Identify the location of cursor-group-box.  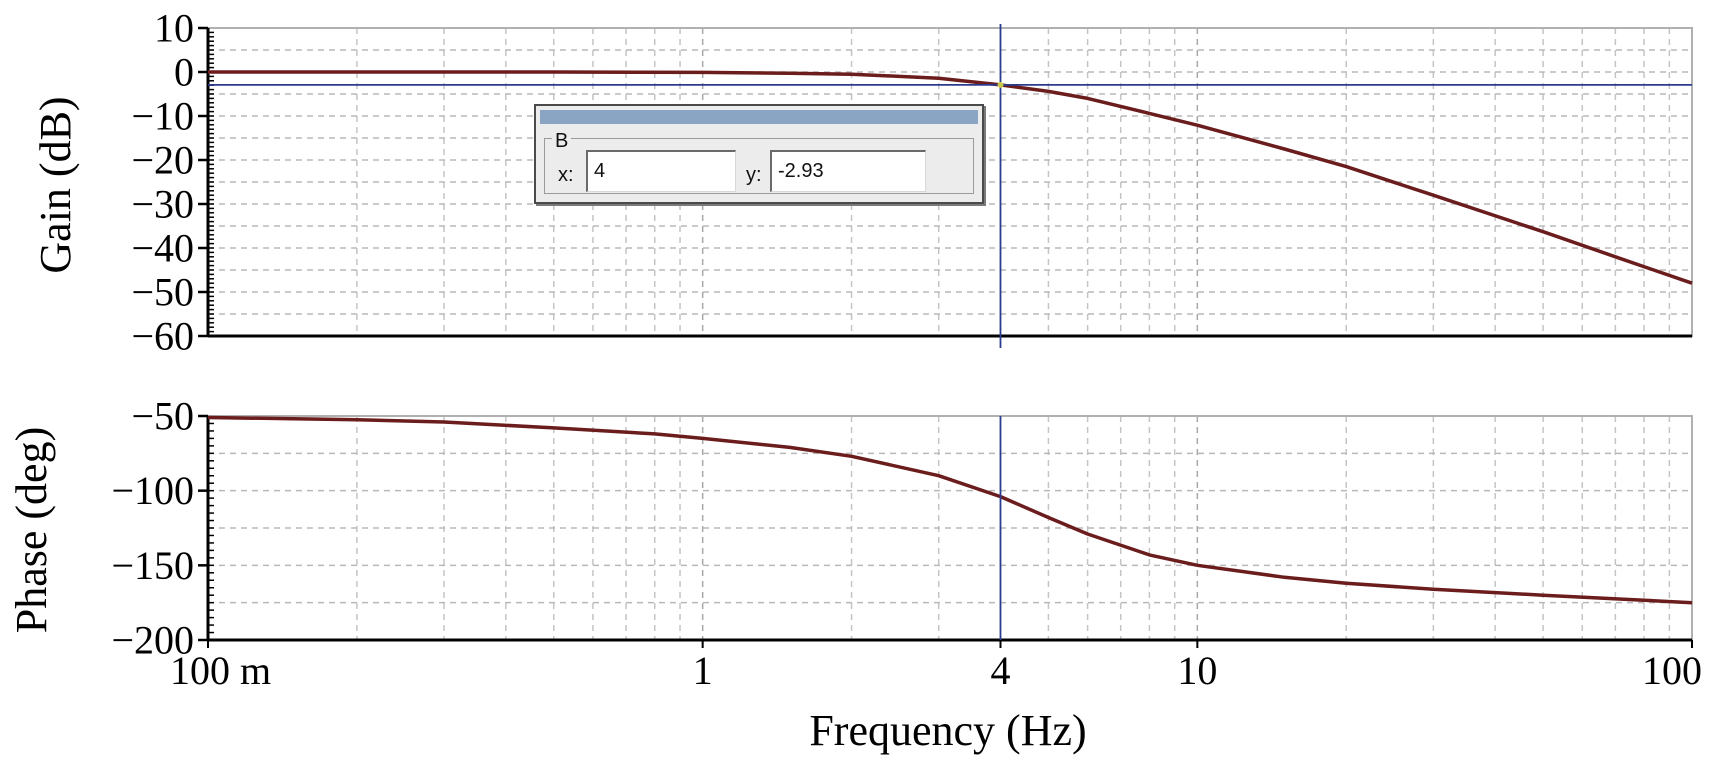
(759, 166).